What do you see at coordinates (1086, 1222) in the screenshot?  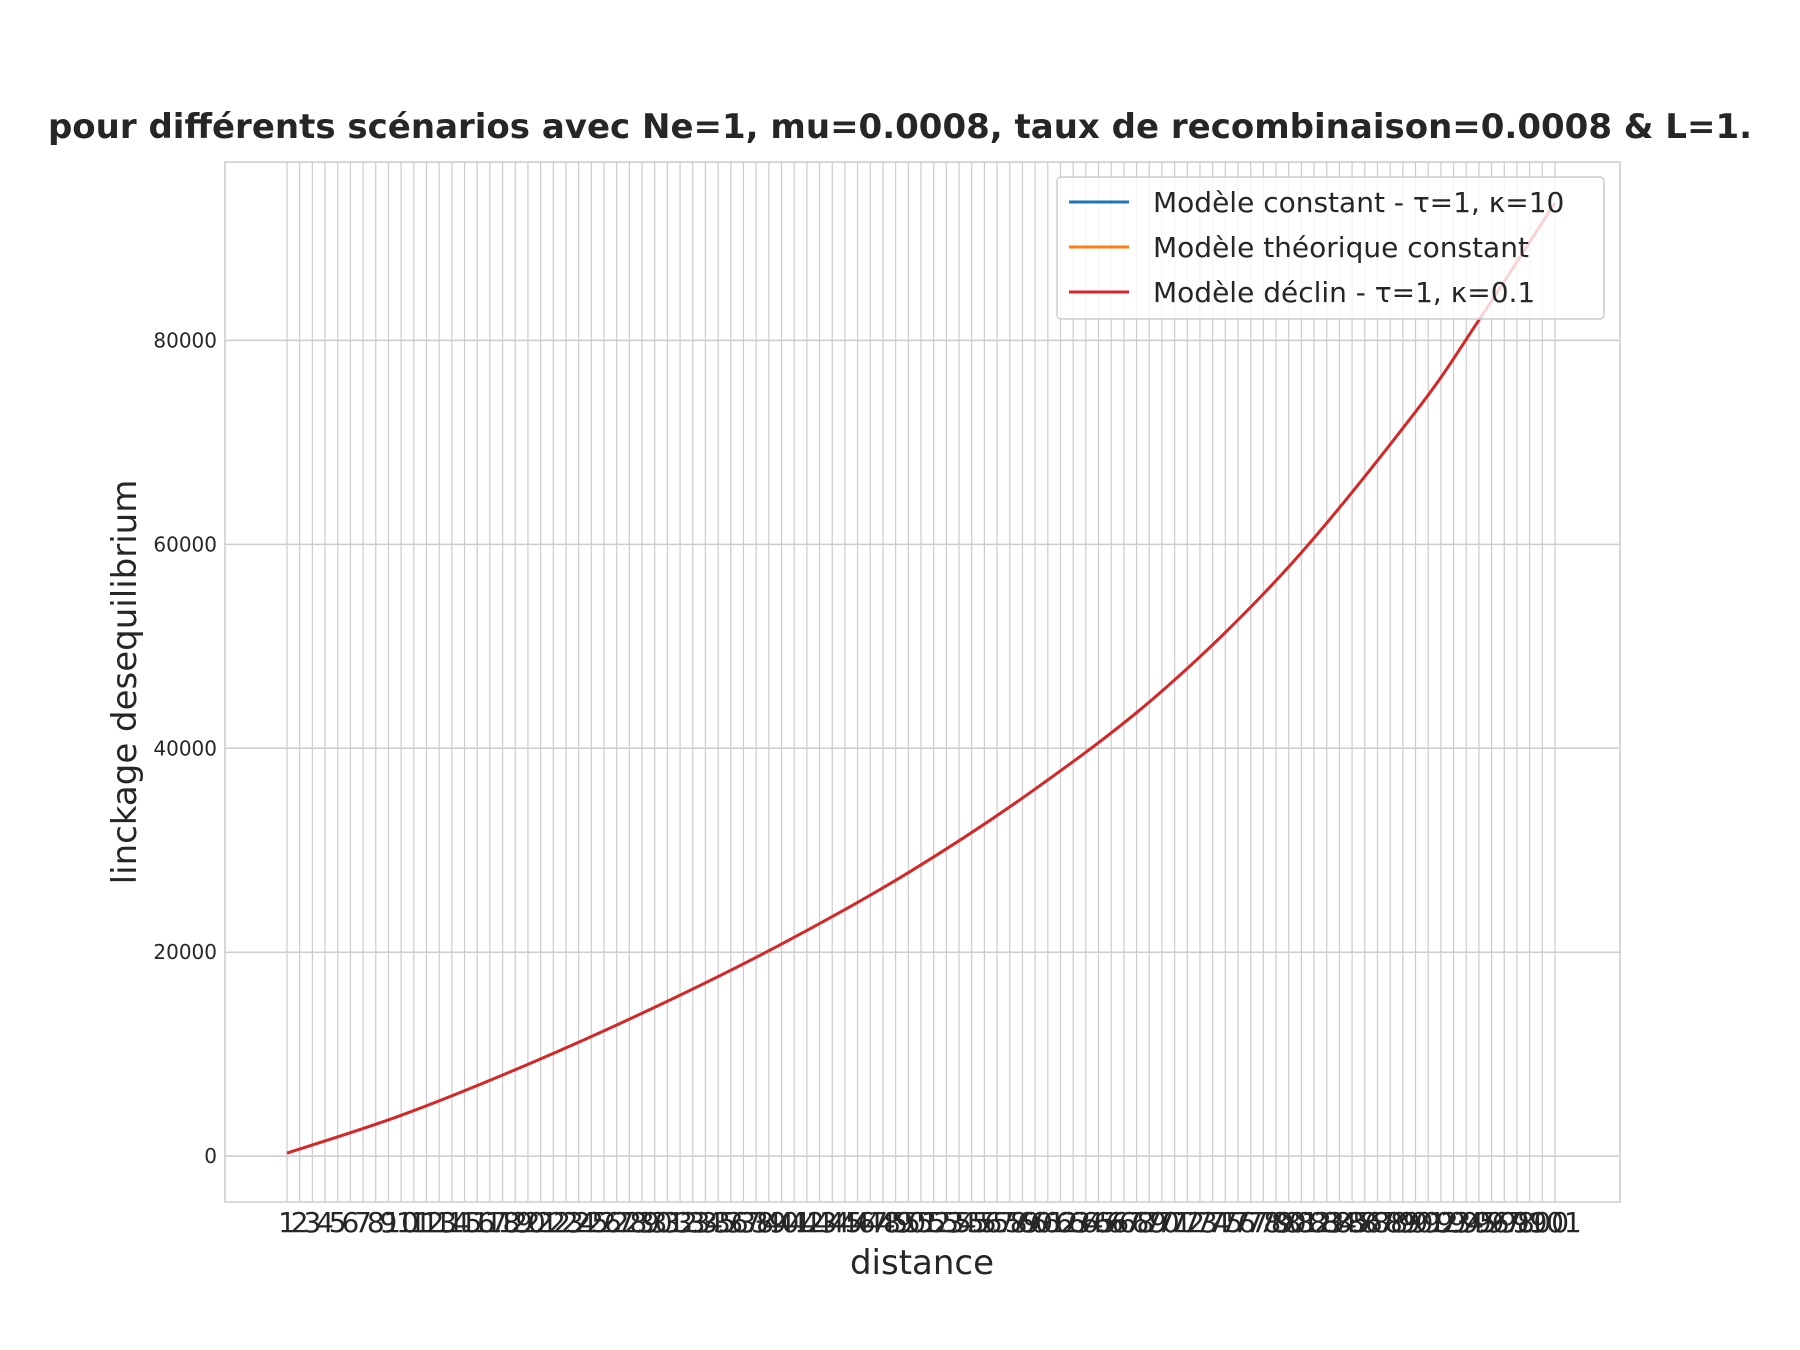 I see `x-tick-label: 64` at bounding box center [1086, 1222].